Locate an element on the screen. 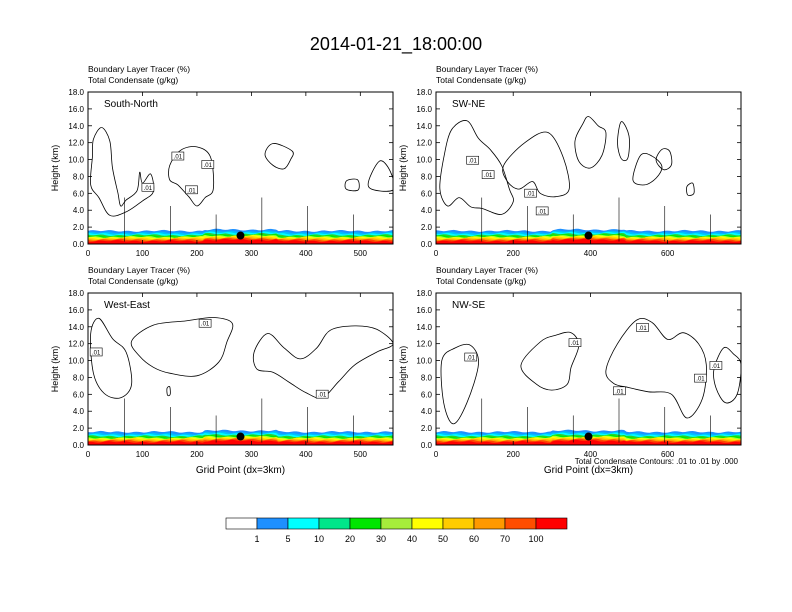  colorbar-label: 30 is located at coordinates (381, 539).